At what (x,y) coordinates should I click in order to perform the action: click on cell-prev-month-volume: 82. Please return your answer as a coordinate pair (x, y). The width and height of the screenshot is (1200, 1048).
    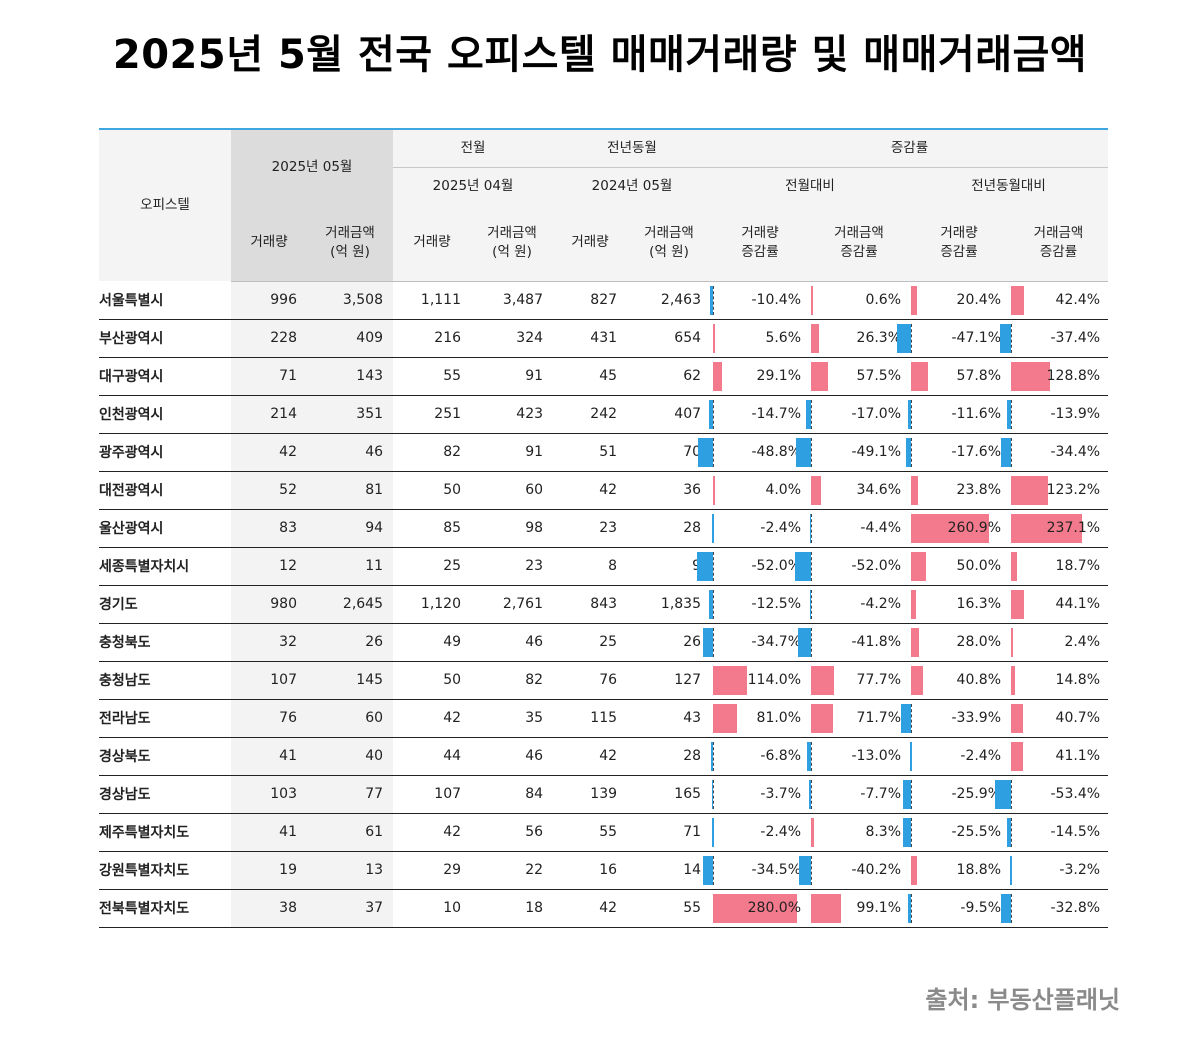
    Looking at the image, I should click on (432, 452).